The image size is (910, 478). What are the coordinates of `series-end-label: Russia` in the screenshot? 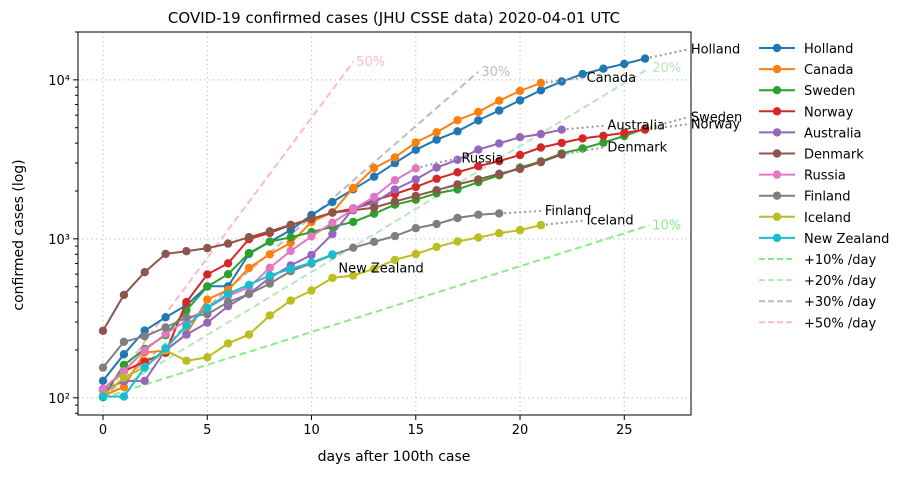 It's located at (482, 159).